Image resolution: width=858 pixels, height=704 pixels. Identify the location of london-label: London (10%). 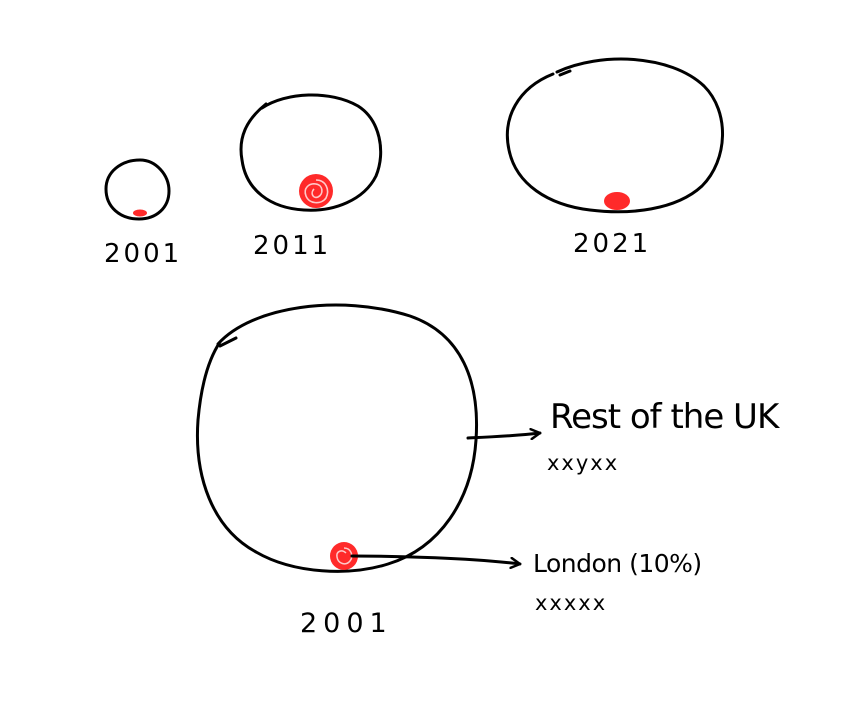
(617, 563).